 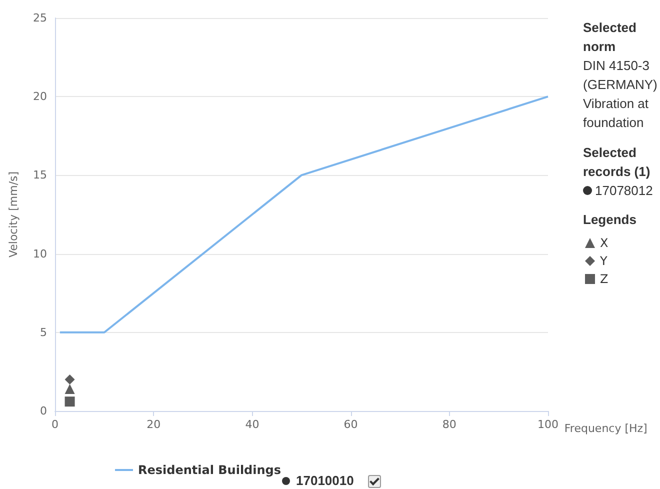 What do you see at coordinates (40, 97) in the screenshot?
I see `y-tick-label: 20` at bounding box center [40, 97].